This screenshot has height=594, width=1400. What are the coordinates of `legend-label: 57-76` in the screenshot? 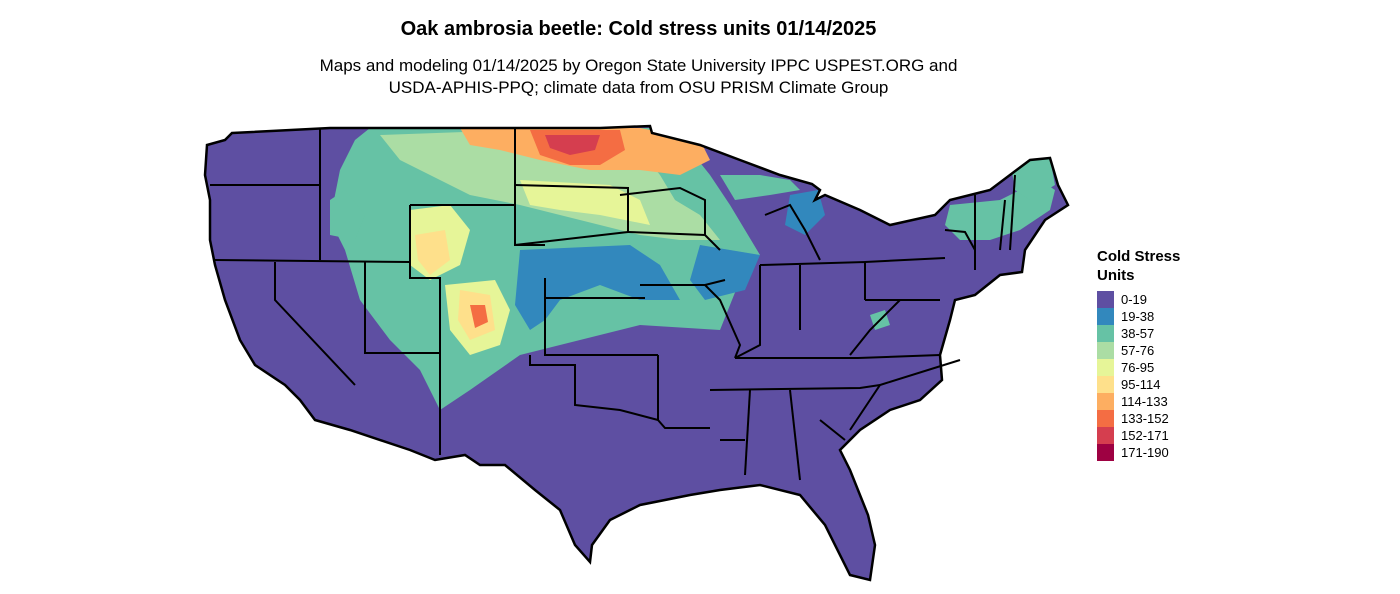 It's located at (1138, 350).